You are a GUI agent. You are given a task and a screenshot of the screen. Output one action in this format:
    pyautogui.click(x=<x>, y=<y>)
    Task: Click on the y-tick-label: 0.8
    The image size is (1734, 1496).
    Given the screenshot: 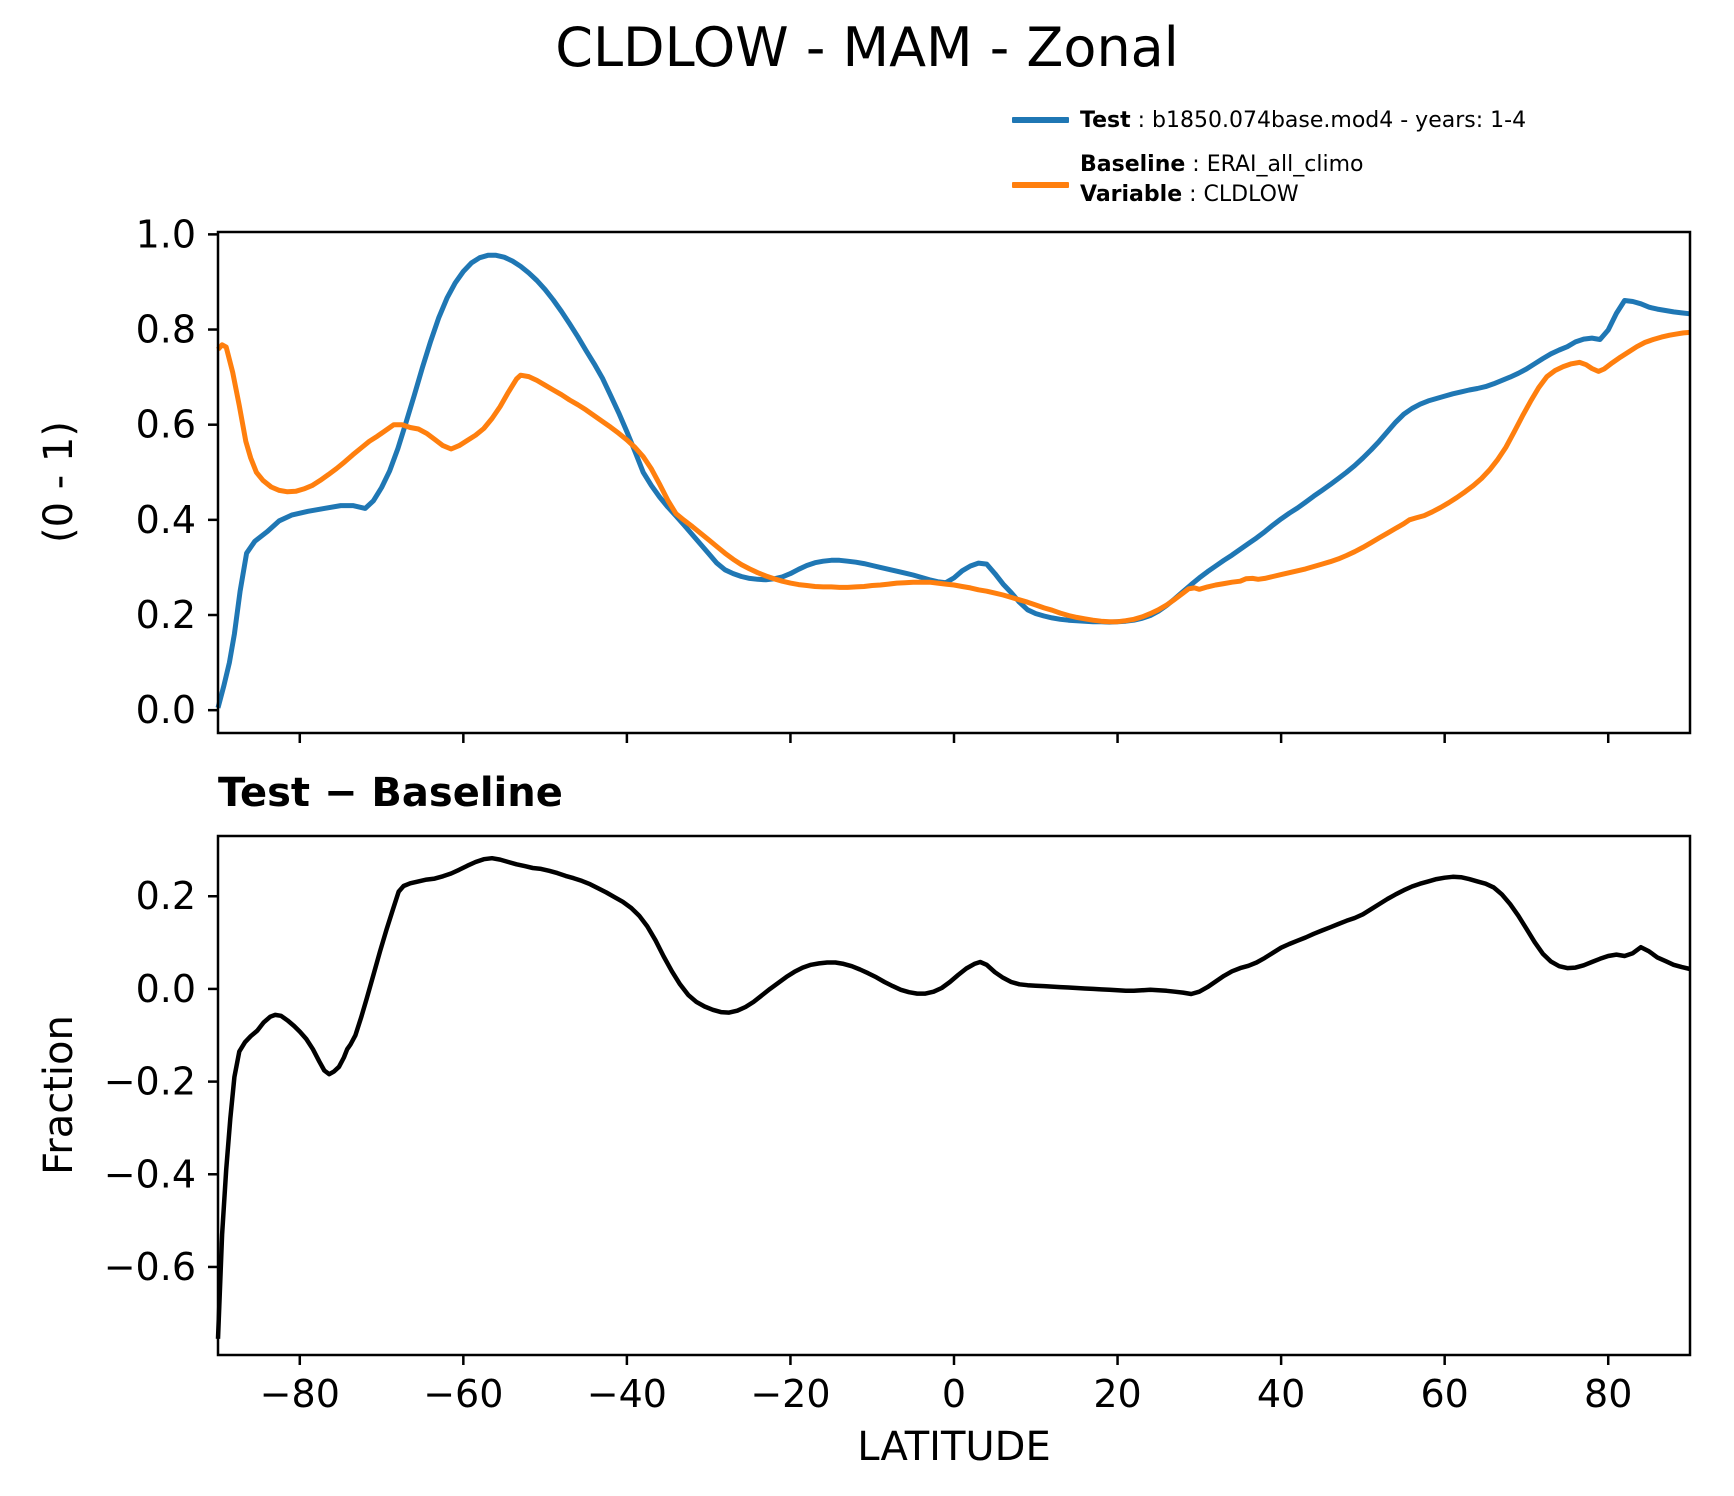 What is the action you would take?
    pyautogui.click(x=166, y=330)
    